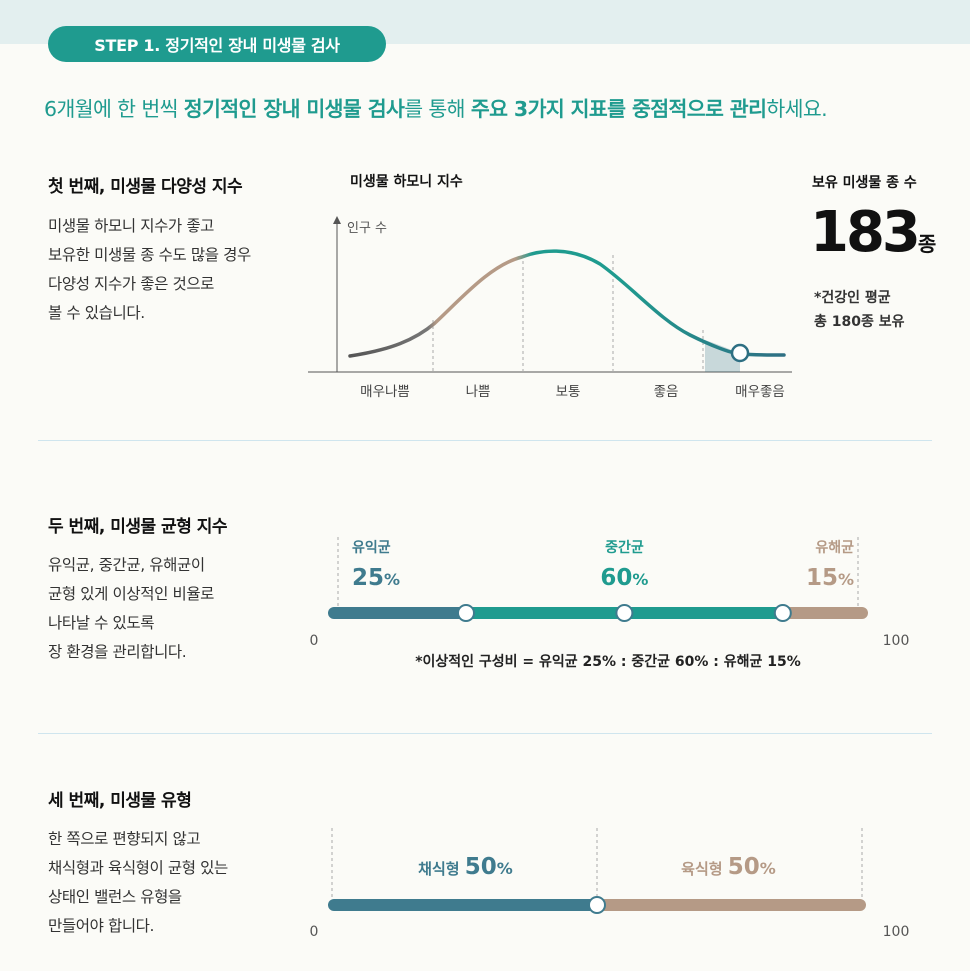 This screenshot has width=970, height=971. Describe the element at coordinates (608, 661) in the screenshot. I see `ideal-ratio-footnote: *이상적인 구성비 = 유익균 25% : 중간균 60% : 유해균 15%` at that location.